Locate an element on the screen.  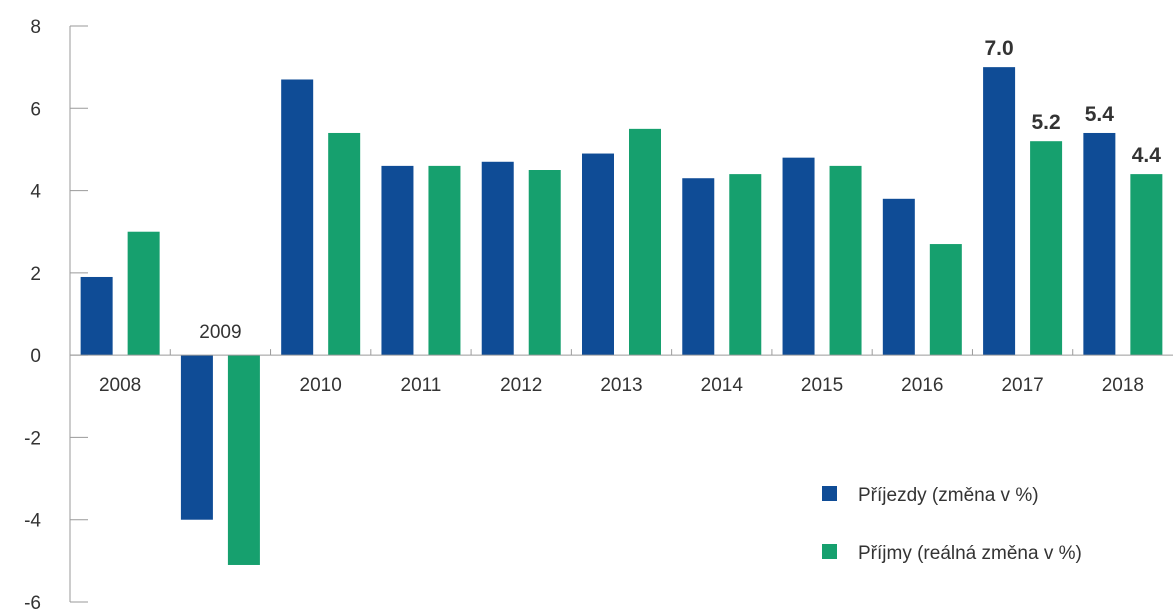
bar-receipts-2015 is located at coordinates (845, 260).